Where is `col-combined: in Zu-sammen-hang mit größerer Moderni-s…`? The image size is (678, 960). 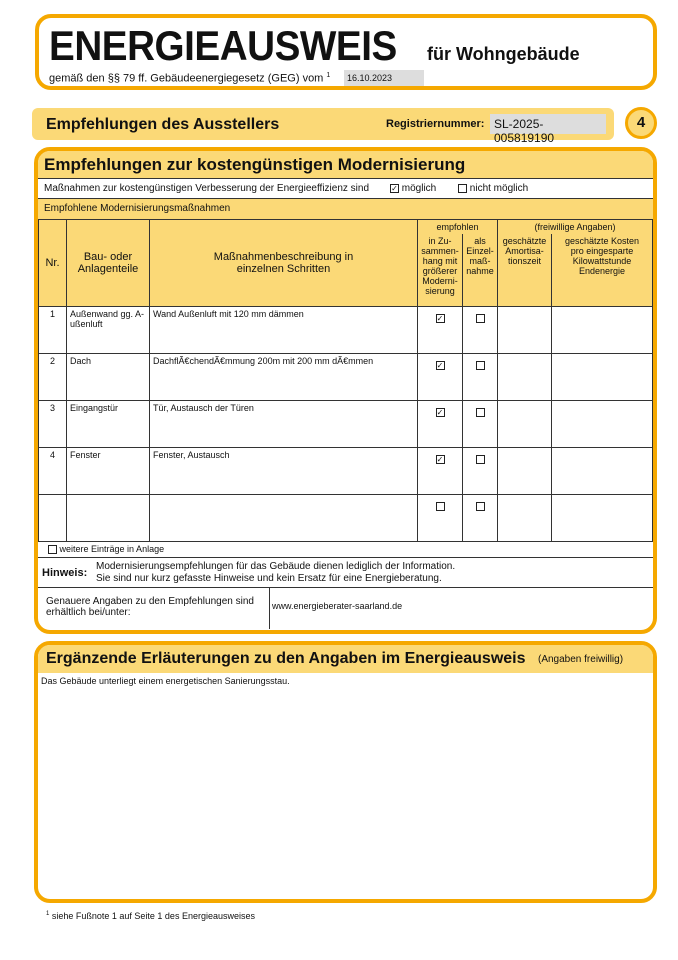
col-combined: in Zu-sammen-hang mit größerer Moderni-s… is located at coordinates (440, 270).